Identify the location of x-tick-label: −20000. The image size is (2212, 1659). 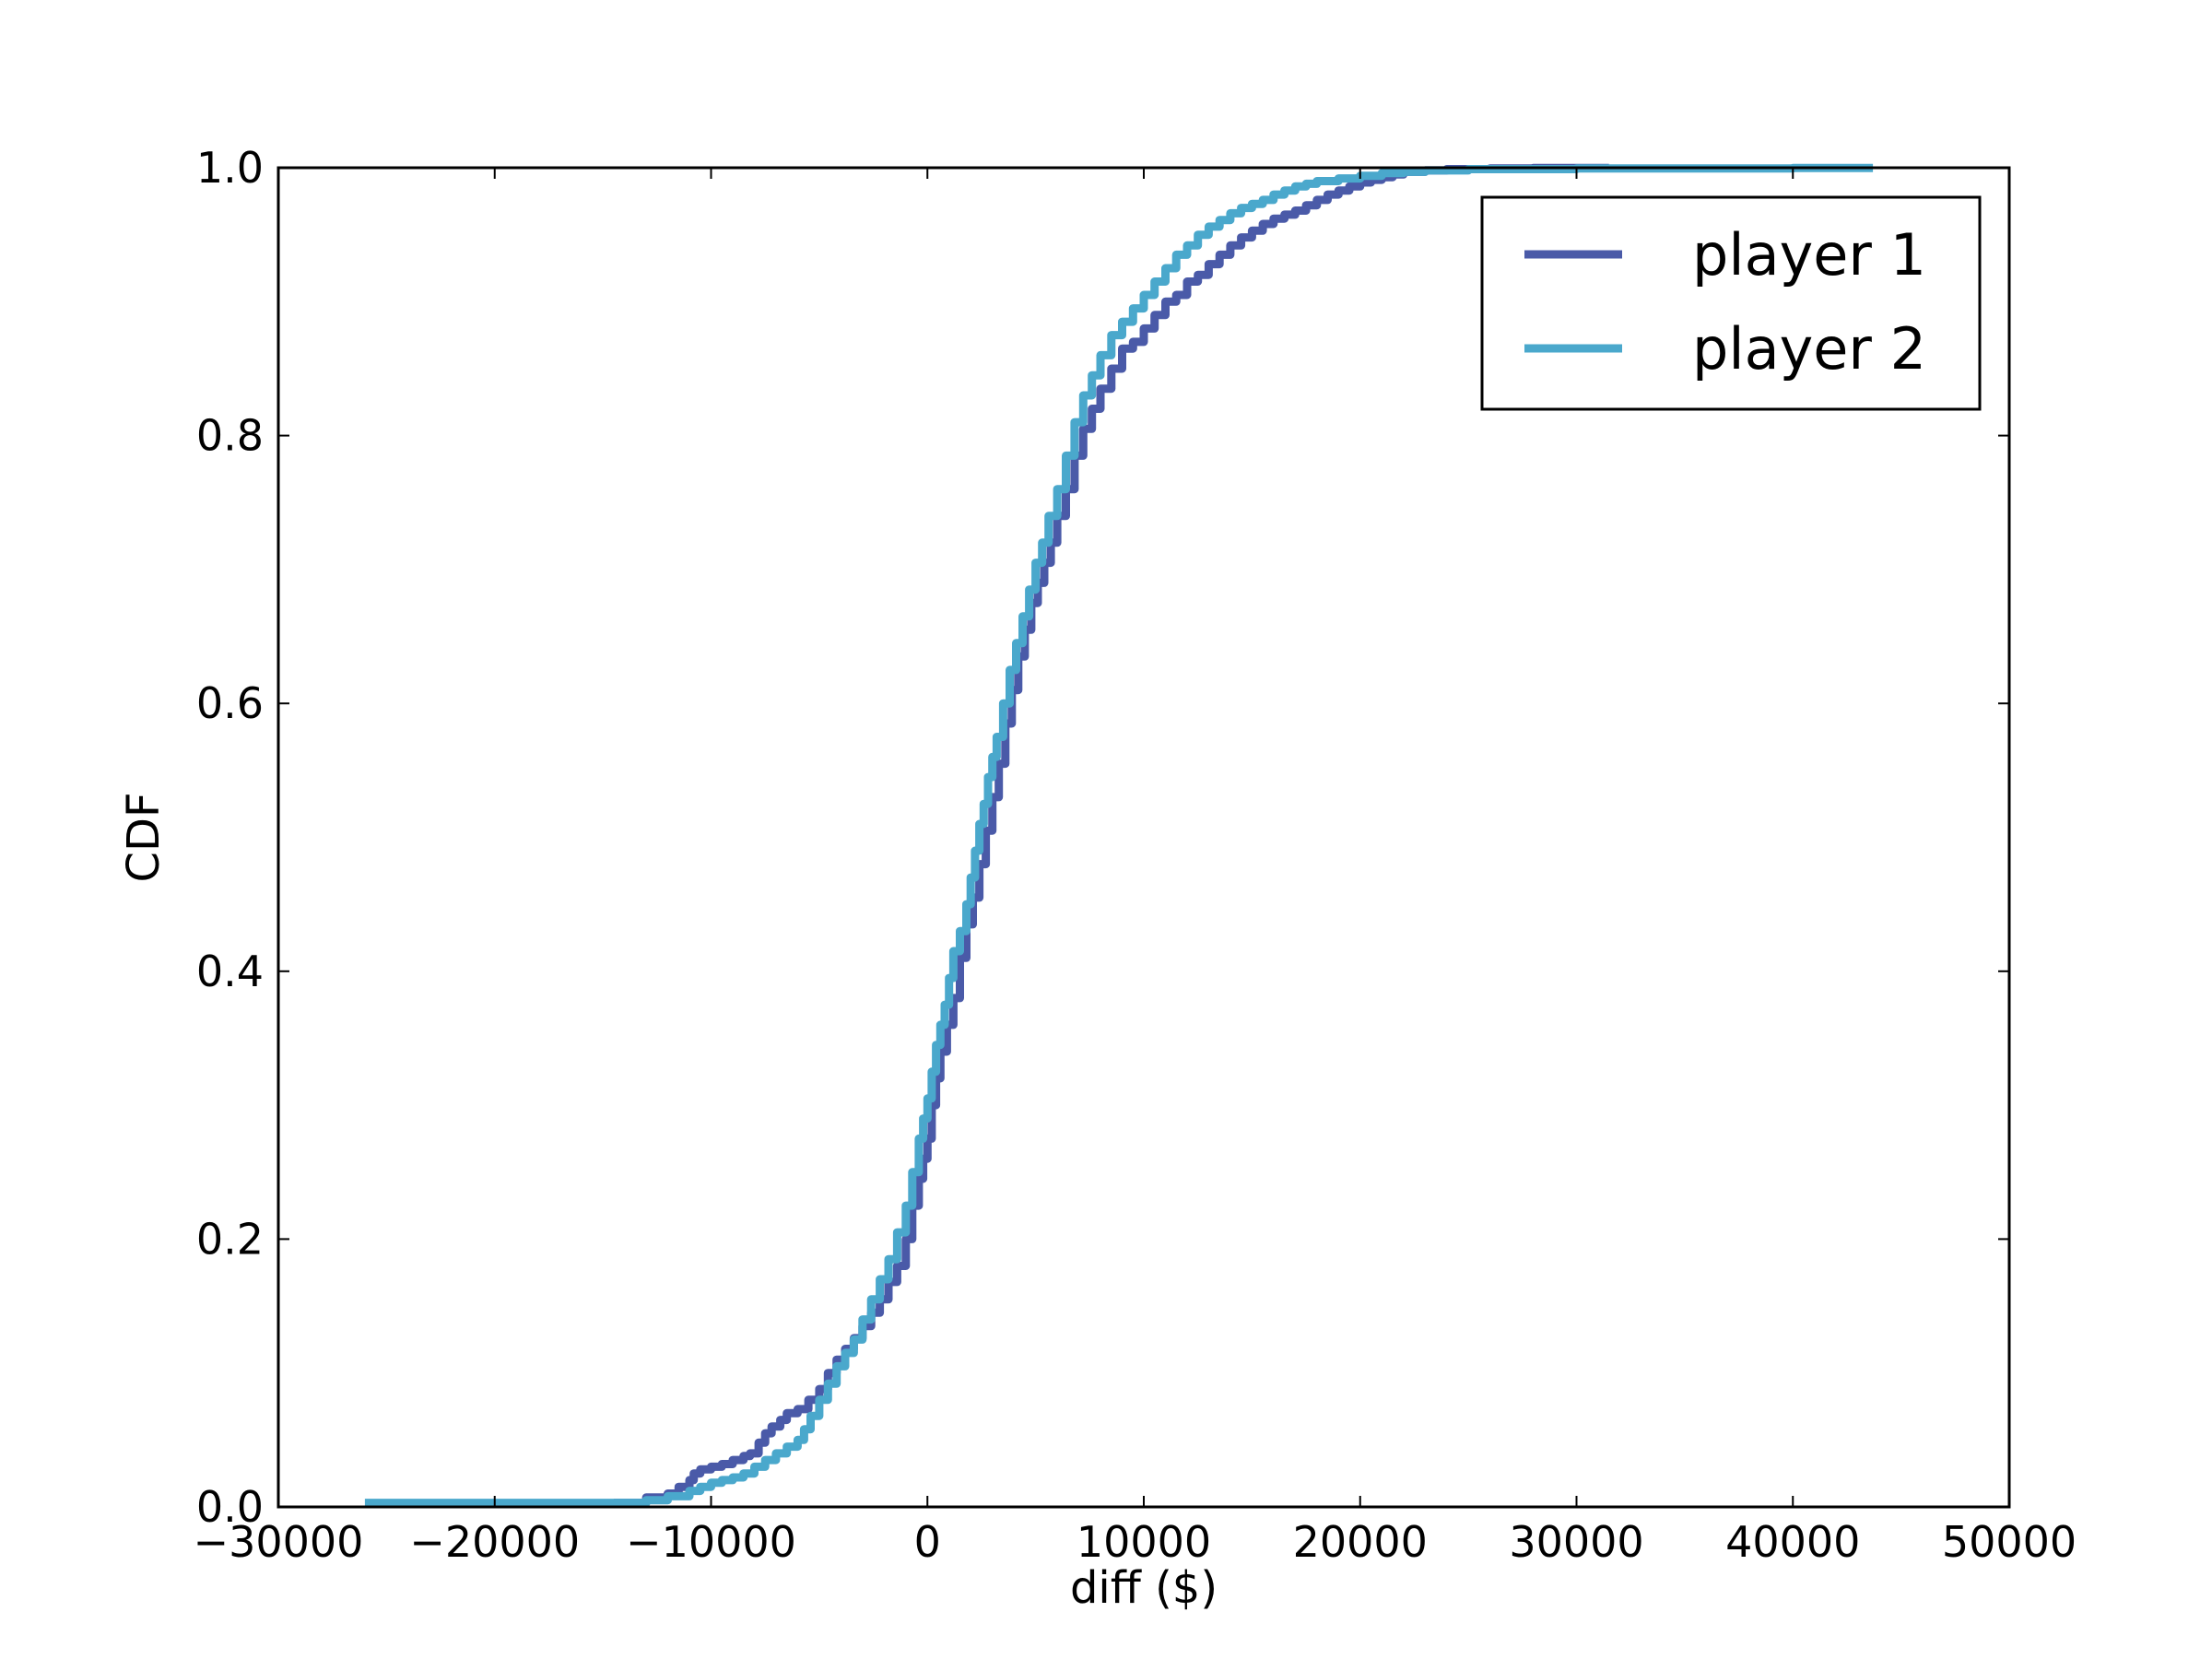
(494, 1542).